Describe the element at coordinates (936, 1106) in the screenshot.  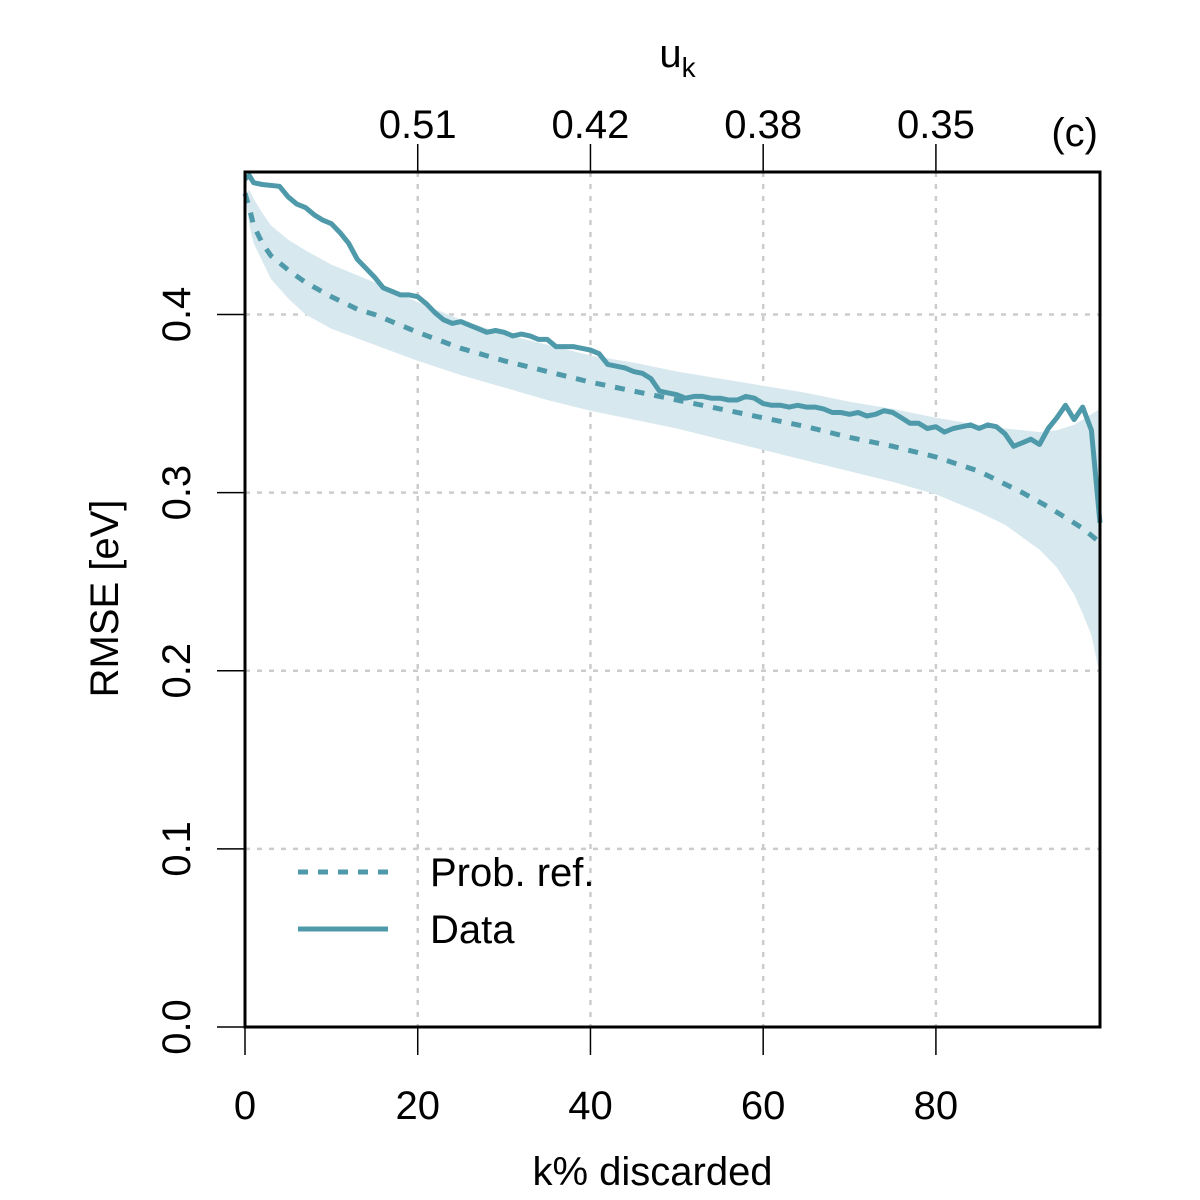
I see `x-tick-label: 80` at that location.